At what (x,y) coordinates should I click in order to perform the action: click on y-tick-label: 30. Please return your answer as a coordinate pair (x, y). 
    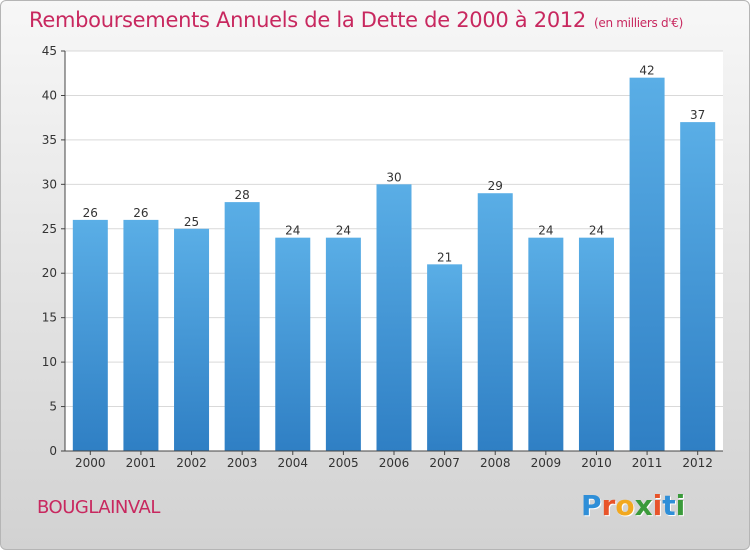
    Looking at the image, I should click on (49, 184).